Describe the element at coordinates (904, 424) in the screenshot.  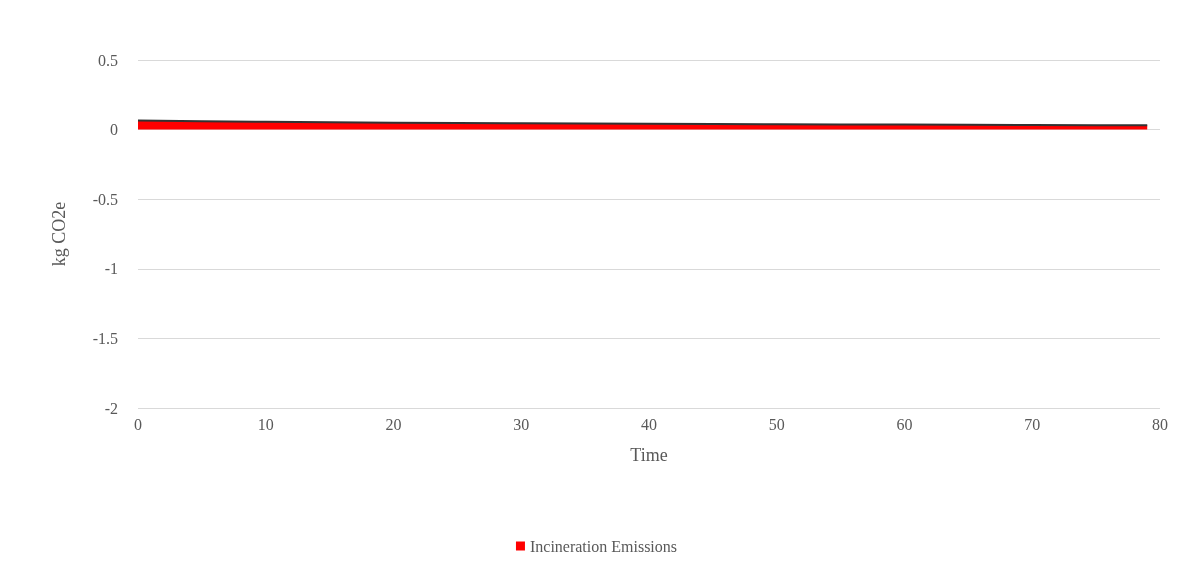
I see `x-tick-label: 60` at that location.